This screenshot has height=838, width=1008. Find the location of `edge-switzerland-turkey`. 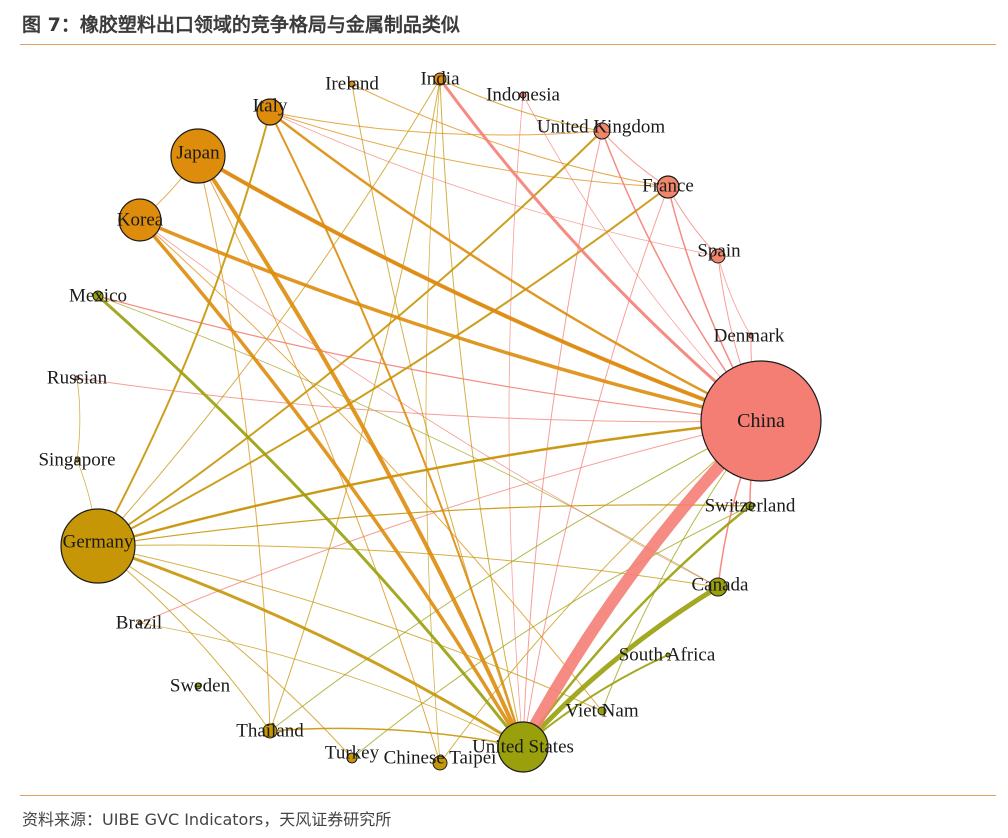

edge-switzerland-turkey is located at coordinates (551, 632).